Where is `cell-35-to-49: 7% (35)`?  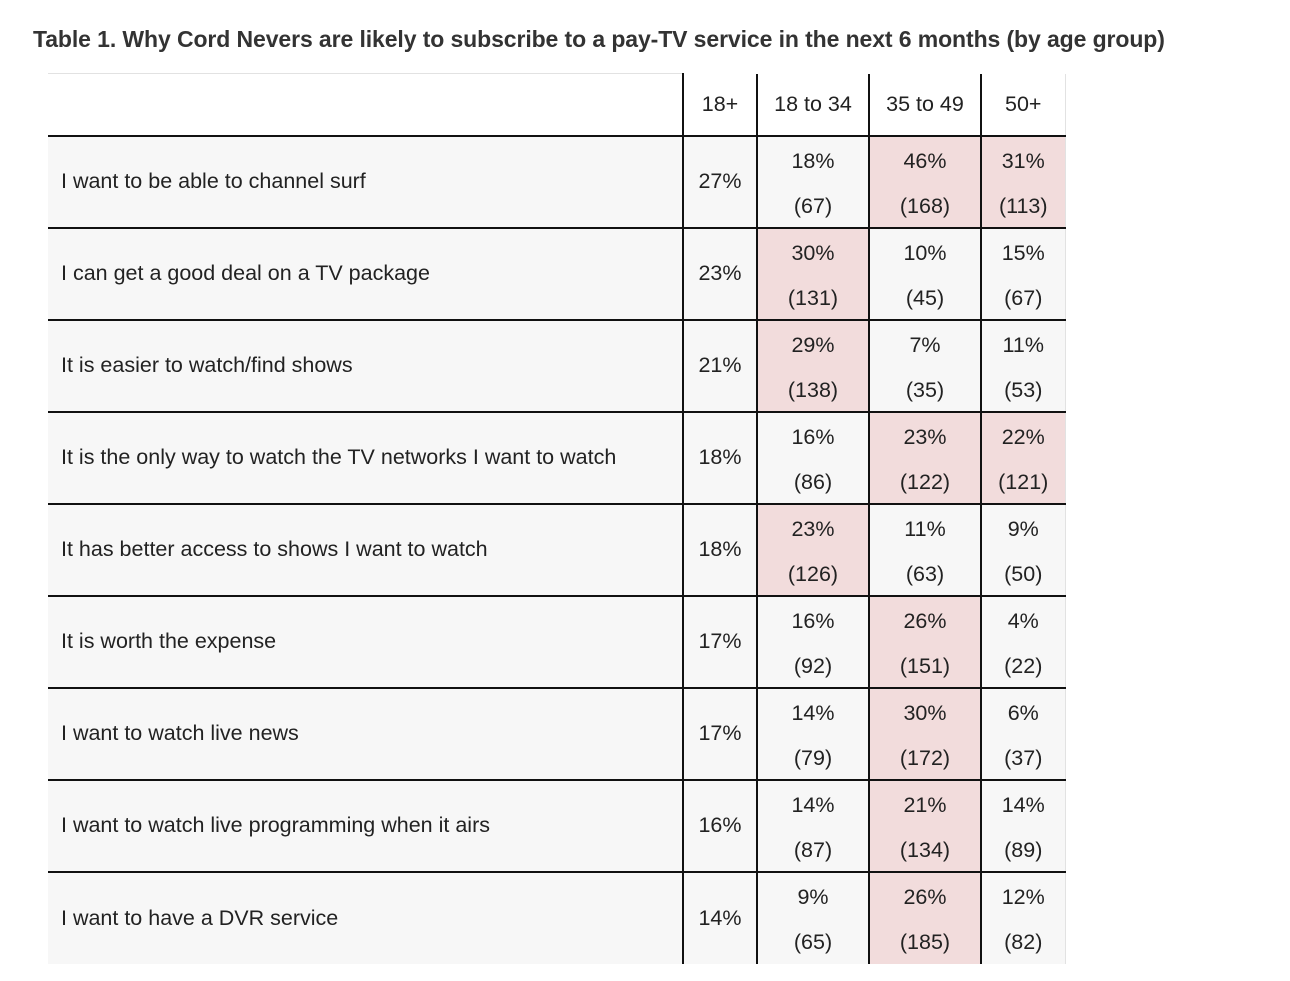 cell-35-to-49: 7% (35) is located at coordinates (924, 365).